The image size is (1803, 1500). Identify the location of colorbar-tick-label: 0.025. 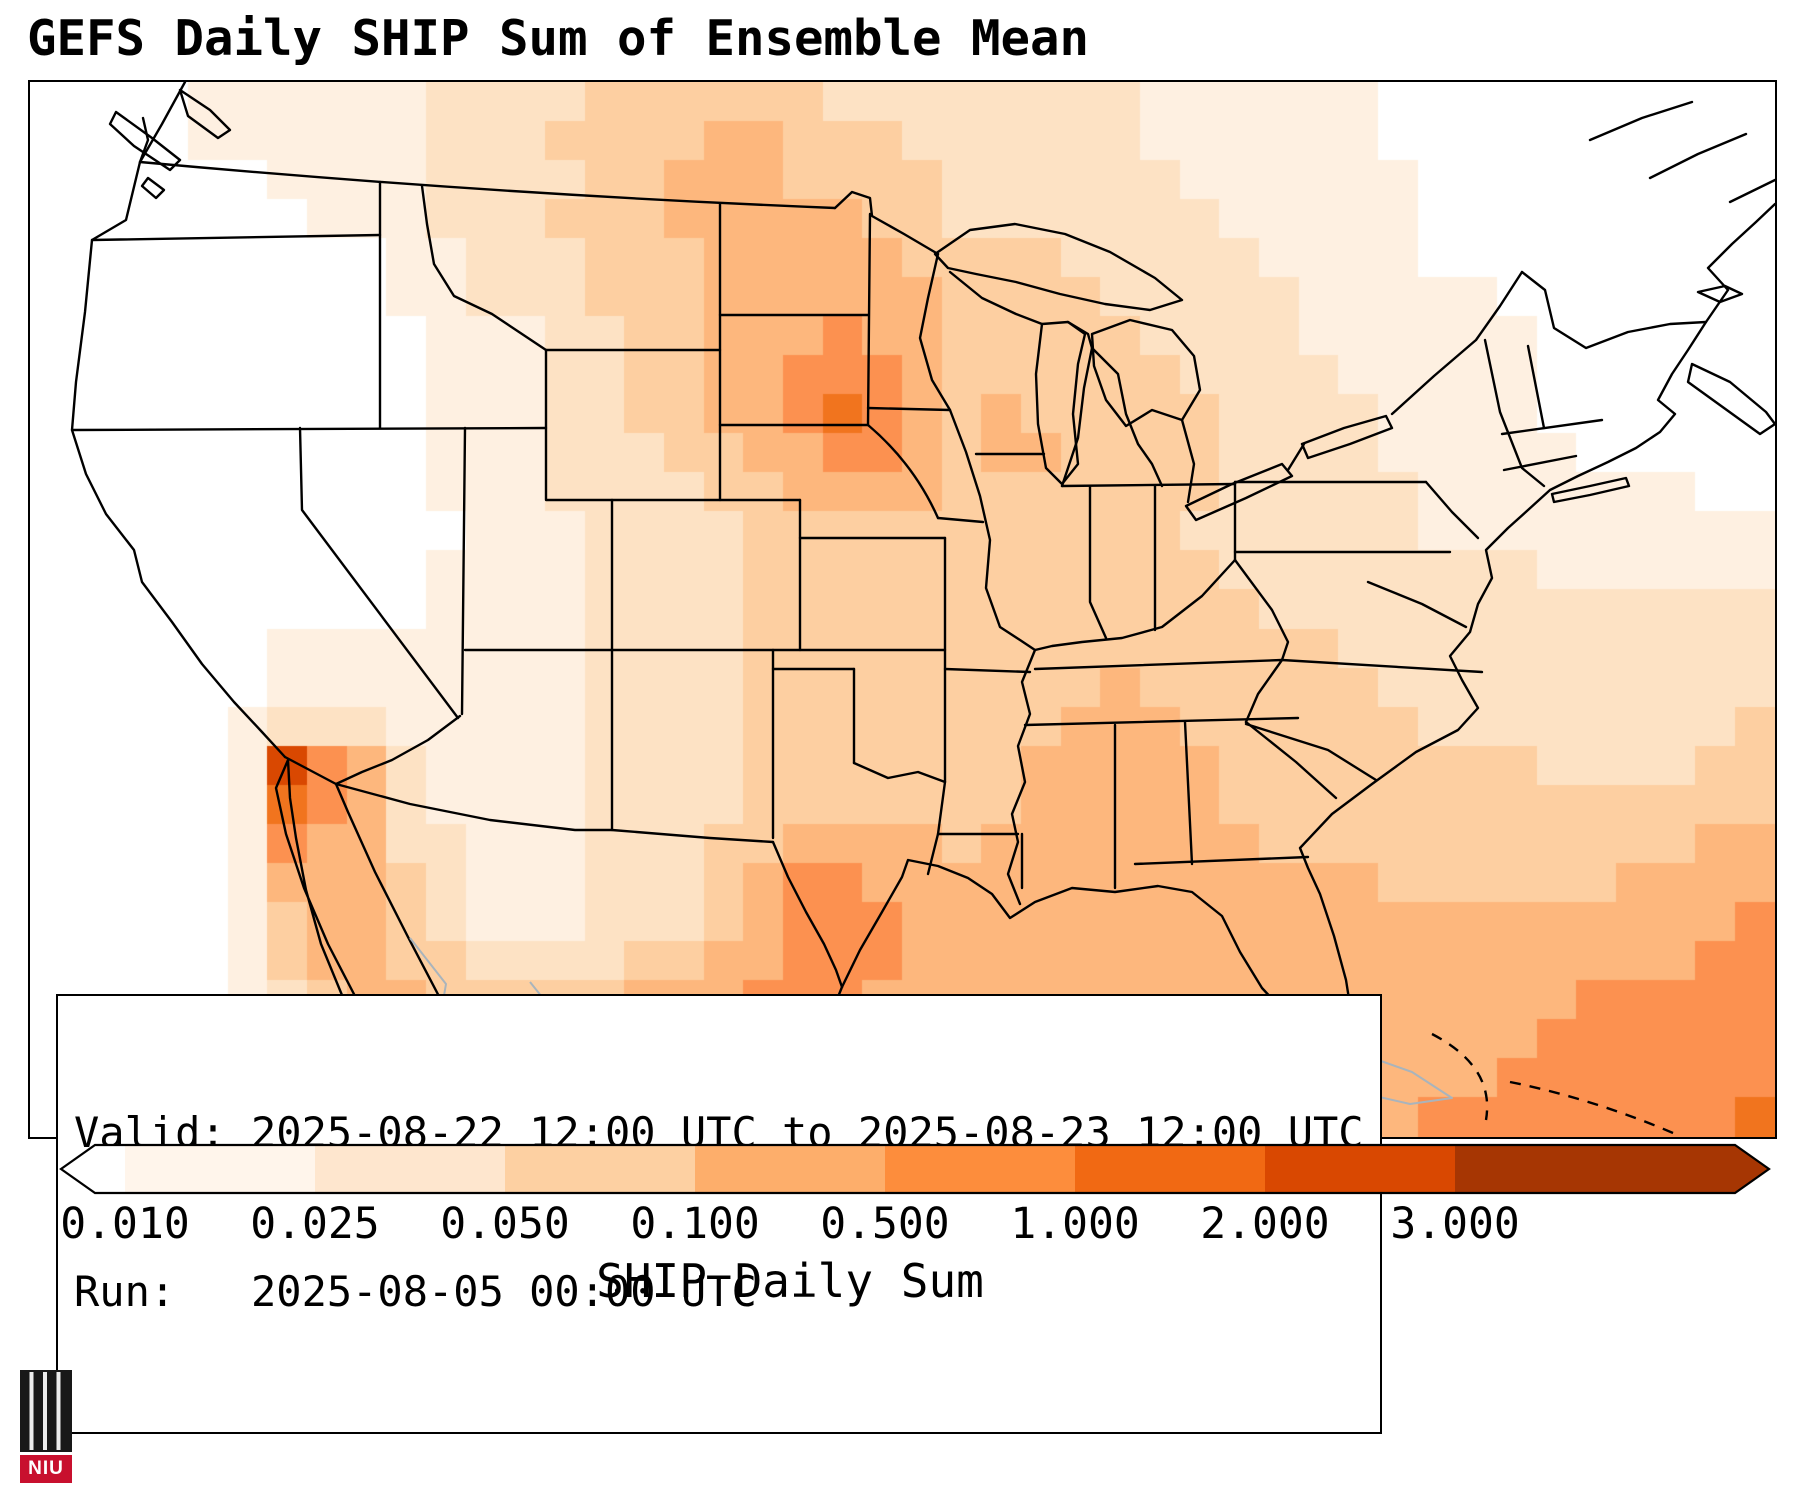
(315, 1224).